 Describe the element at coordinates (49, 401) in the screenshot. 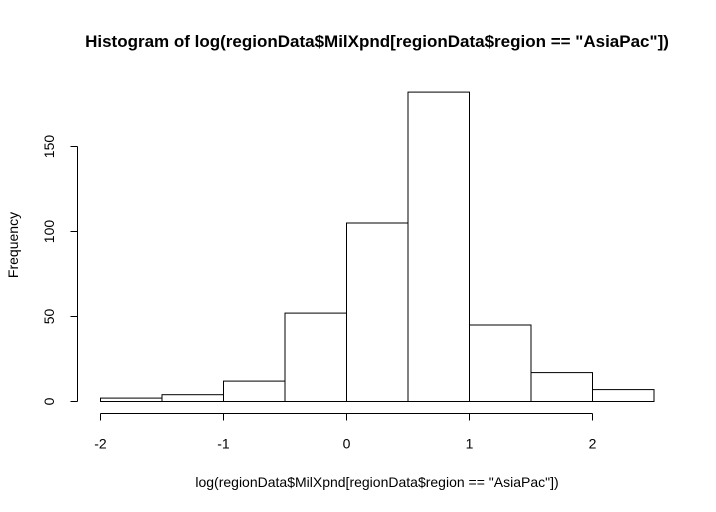

I see `y-tick-label: 0` at that location.